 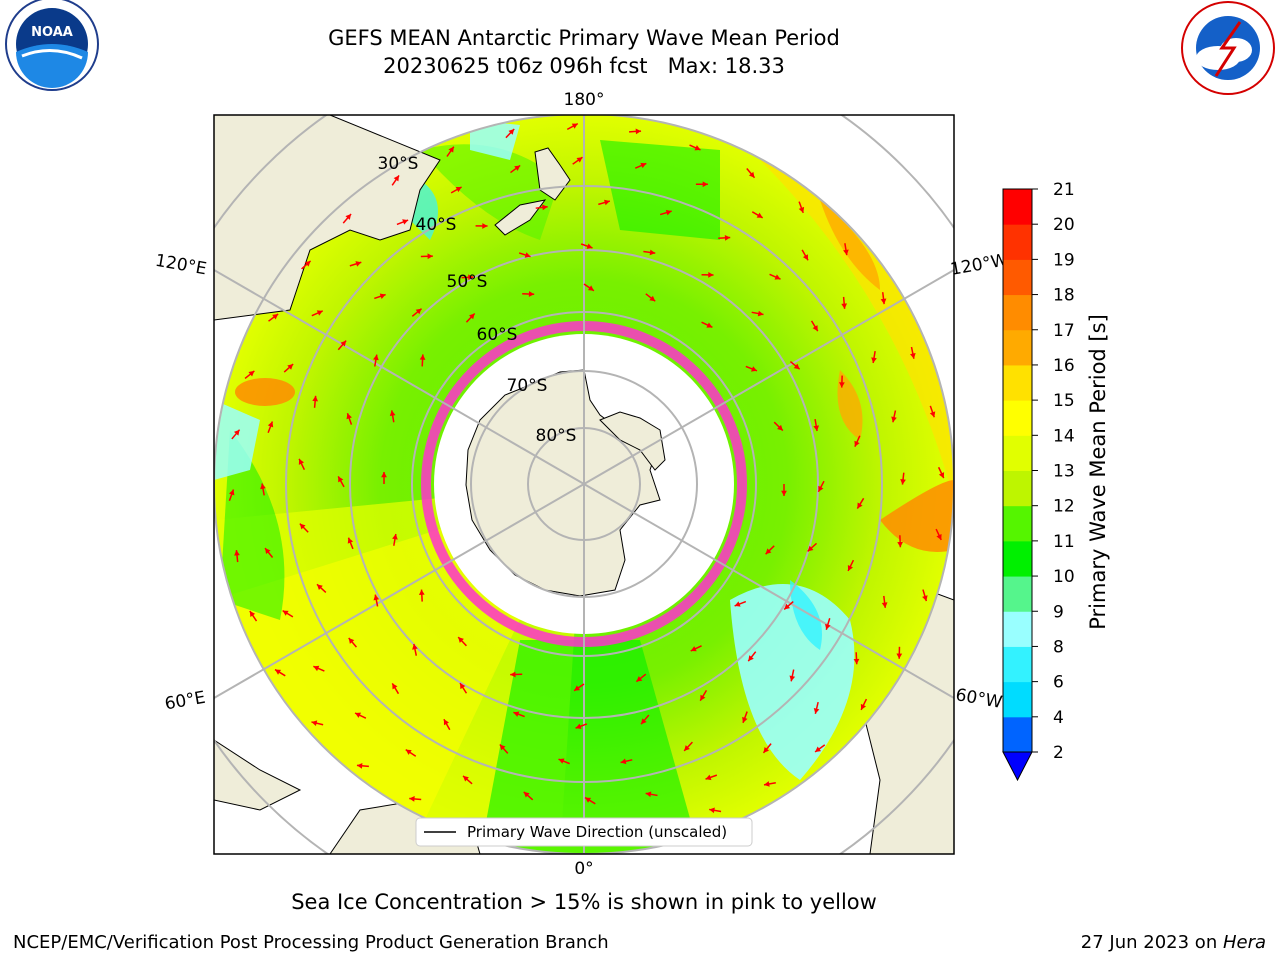 I want to click on colorbar-tick-label: 21, so click(x=1064, y=190).